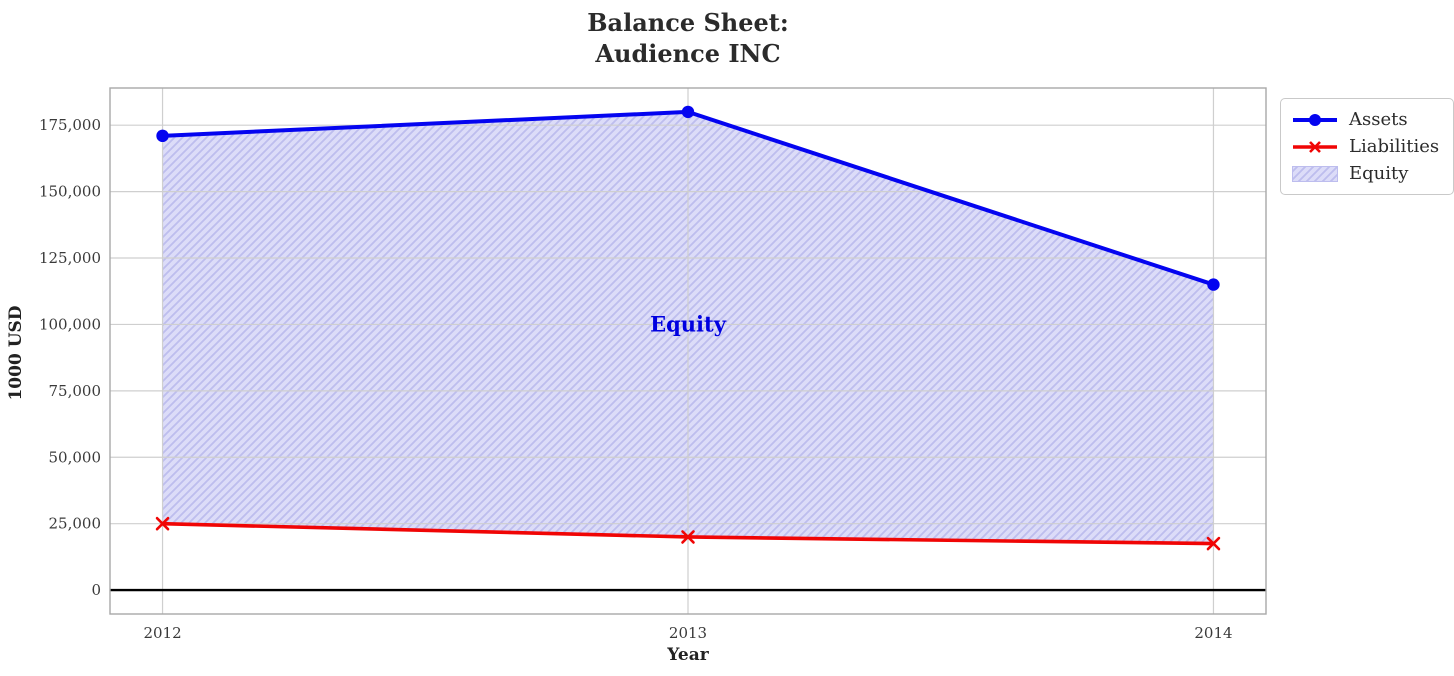 This screenshot has width=1454, height=676. What do you see at coordinates (688, 38) in the screenshot?
I see `chart-title: Balance Sheet: Audience INC` at bounding box center [688, 38].